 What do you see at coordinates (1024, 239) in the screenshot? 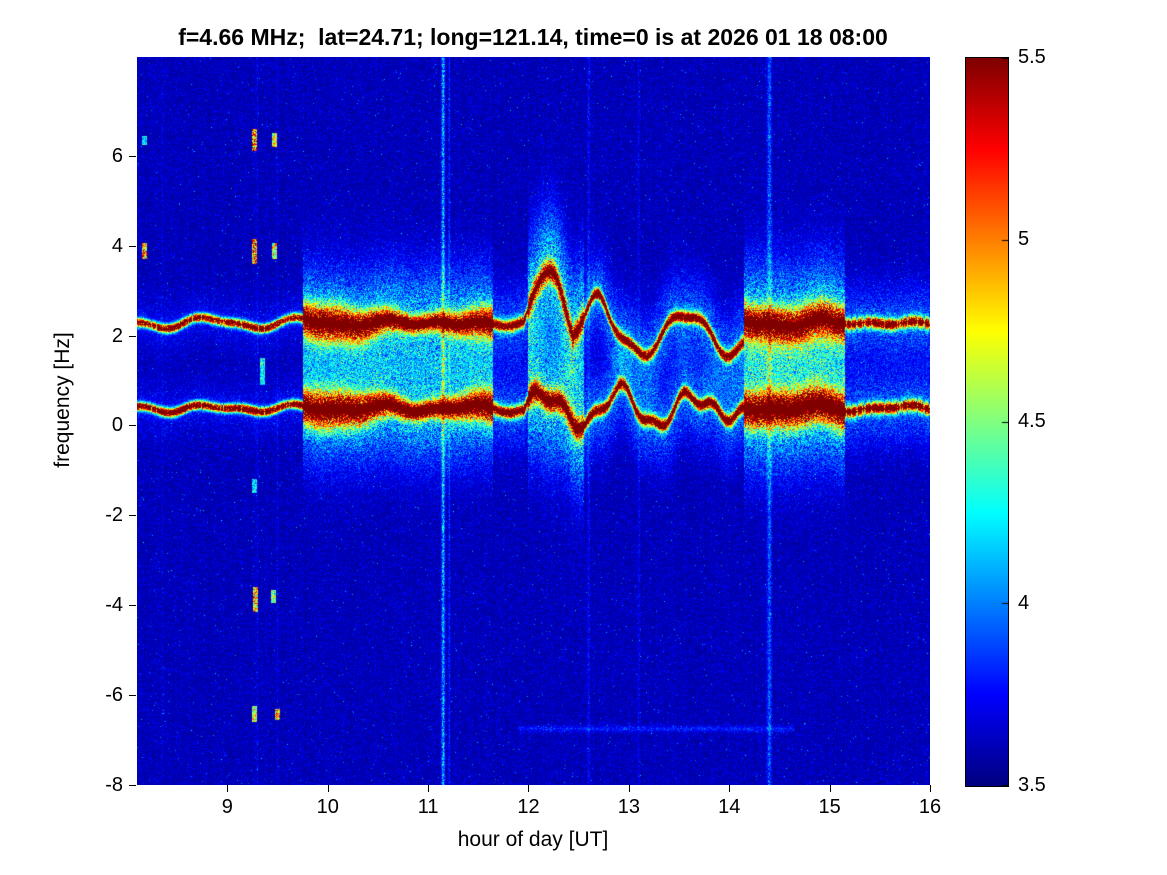
I see `colorbar-tick-label: 5` at bounding box center [1024, 239].